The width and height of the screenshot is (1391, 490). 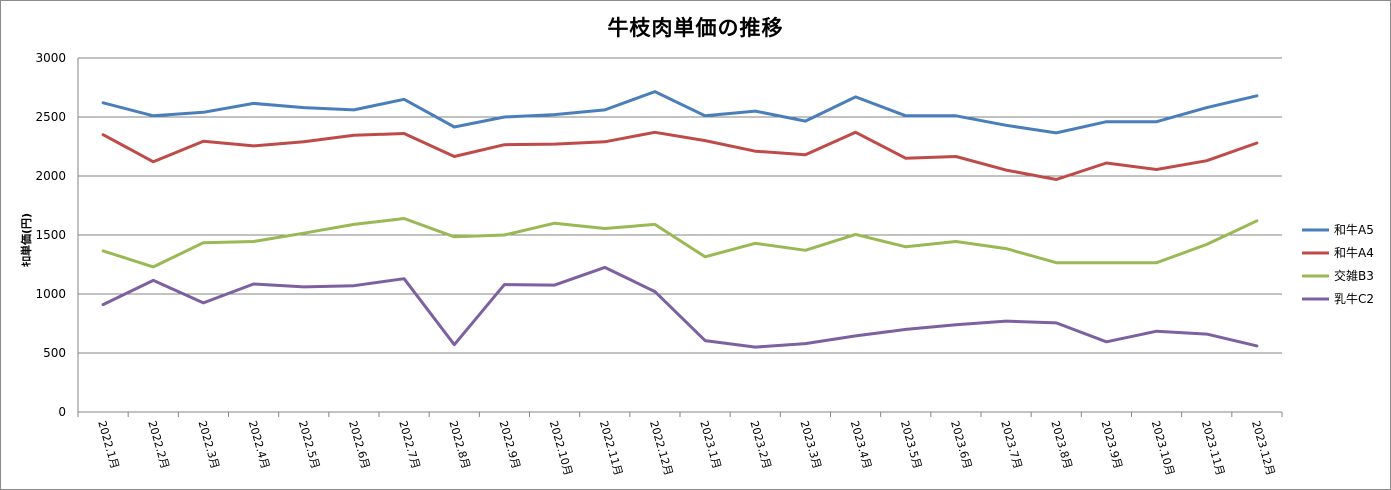 I want to click on x-tick-label: 2022.1月, so click(x=108, y=444).